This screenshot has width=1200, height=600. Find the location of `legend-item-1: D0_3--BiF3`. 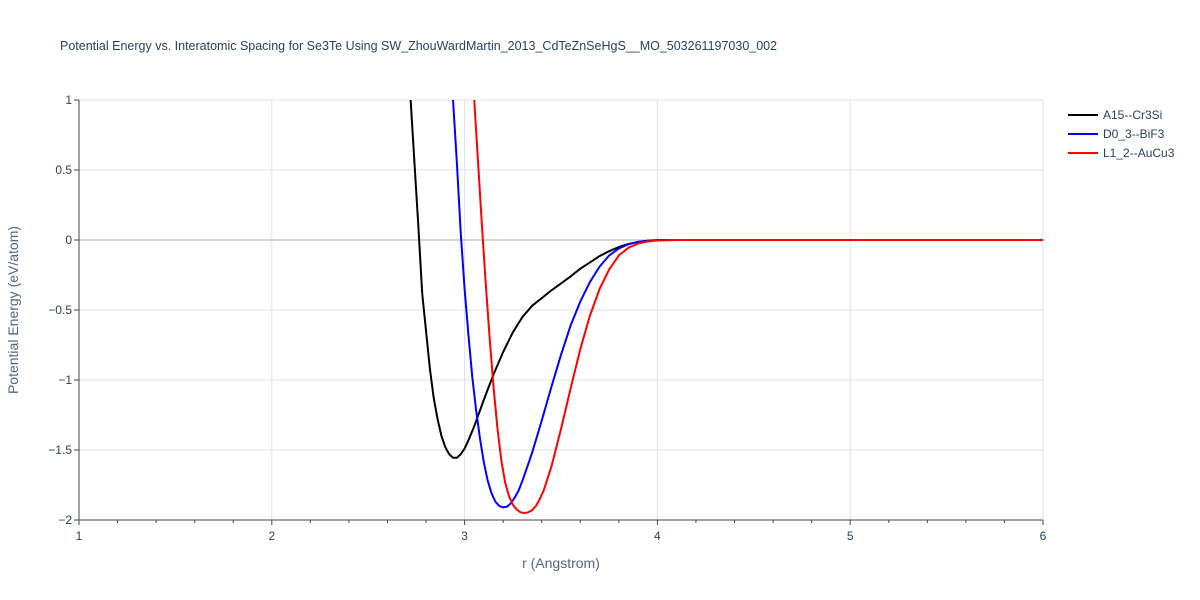

legend-item-1: D0_3--BiF3 is located at coordinates (1116, 134).